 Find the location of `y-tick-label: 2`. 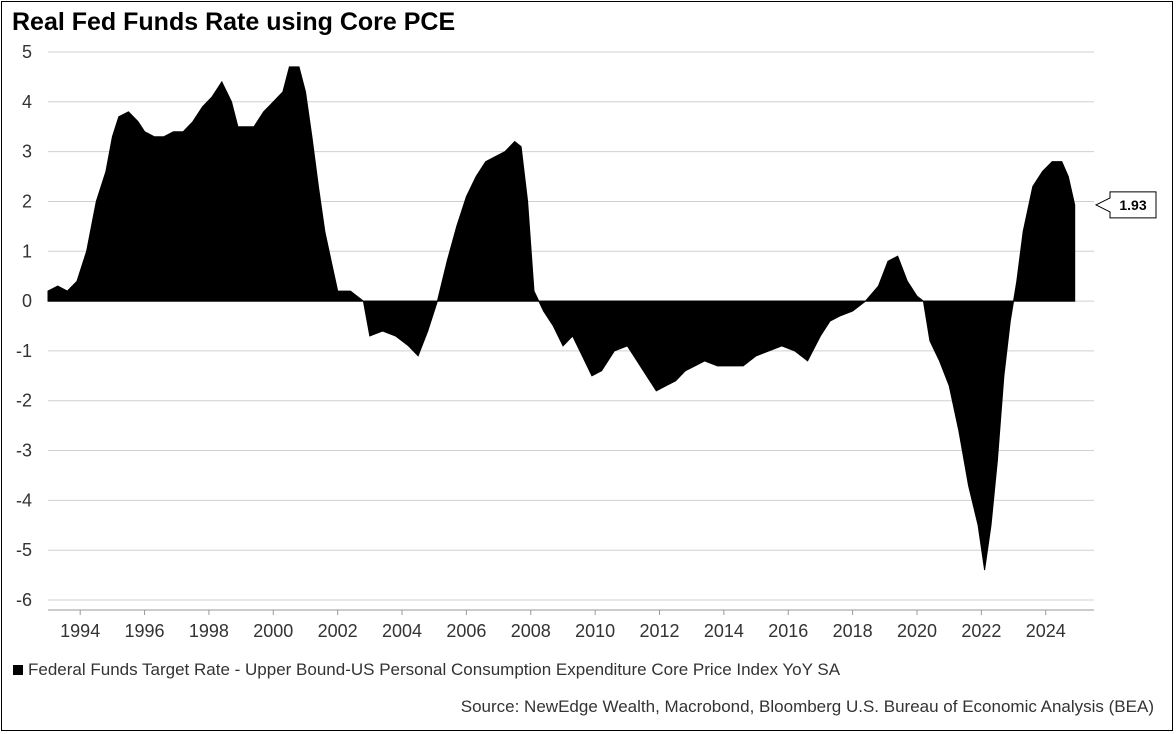

y-tick-label: 2 is located at coordinates (27, 201).